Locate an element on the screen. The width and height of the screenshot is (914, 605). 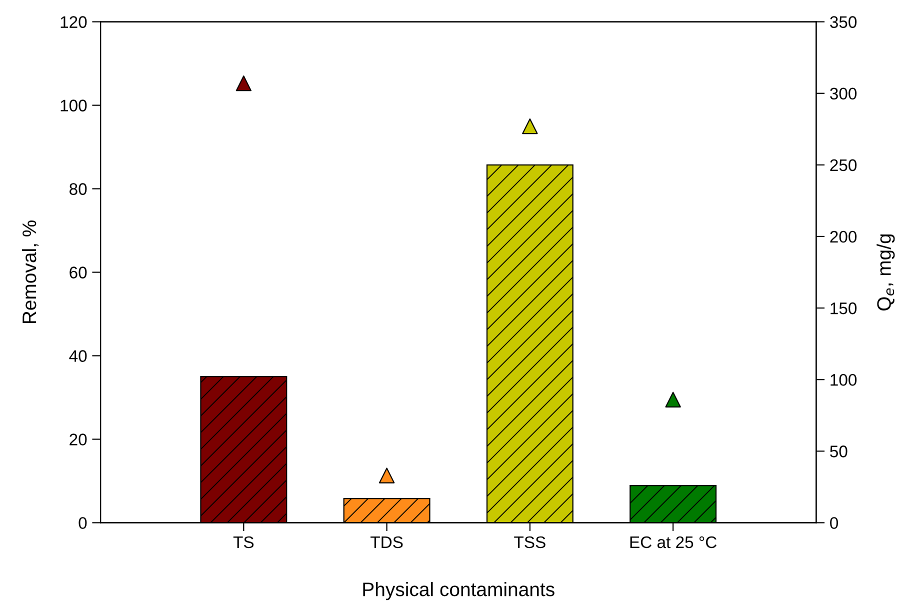
y2-tick-label: 300 is located at coordinates (843, 94).